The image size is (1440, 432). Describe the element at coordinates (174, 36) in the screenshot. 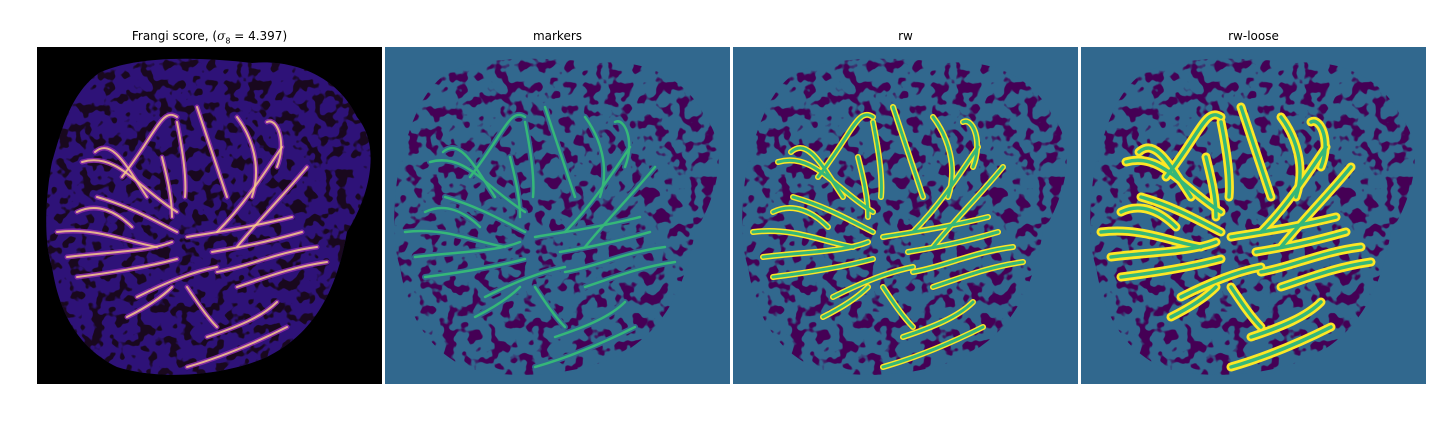

I see `frangi-title-prefix: Frangi score, (` at that location.